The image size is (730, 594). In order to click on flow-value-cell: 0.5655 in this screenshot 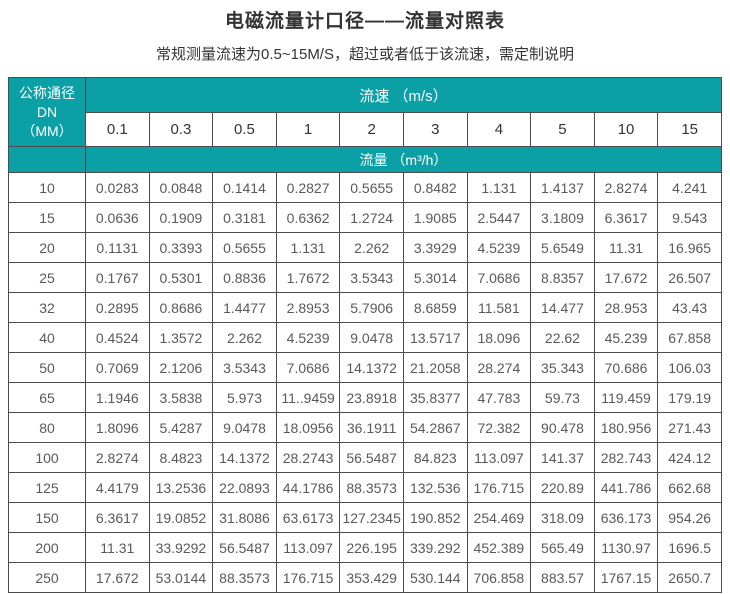, I will do `click(371, 187)`.